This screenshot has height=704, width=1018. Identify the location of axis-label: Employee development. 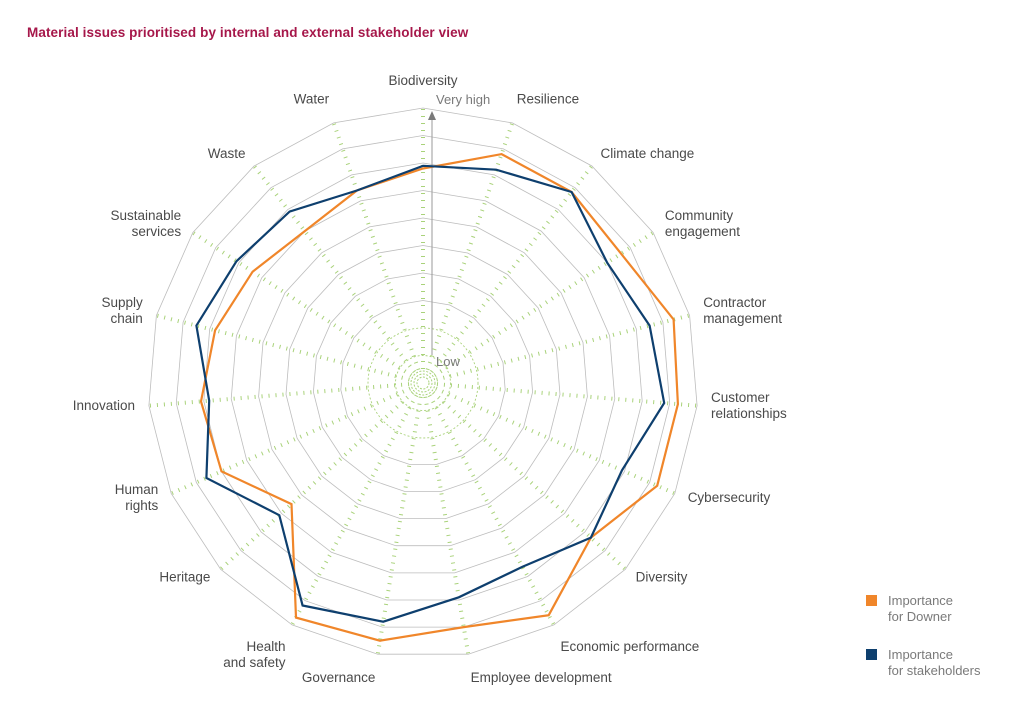
(541, 677).